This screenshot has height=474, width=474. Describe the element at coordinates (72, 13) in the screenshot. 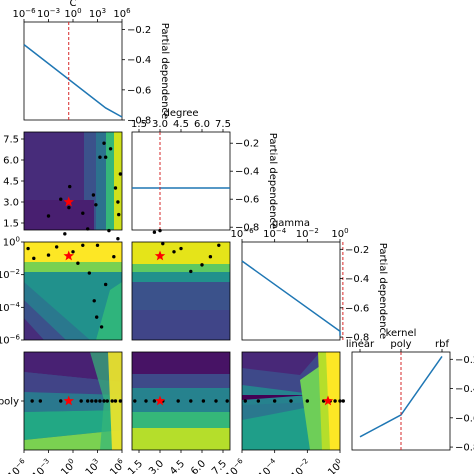

I see `xtick-top-label-C-2: 10⁰` at that location.